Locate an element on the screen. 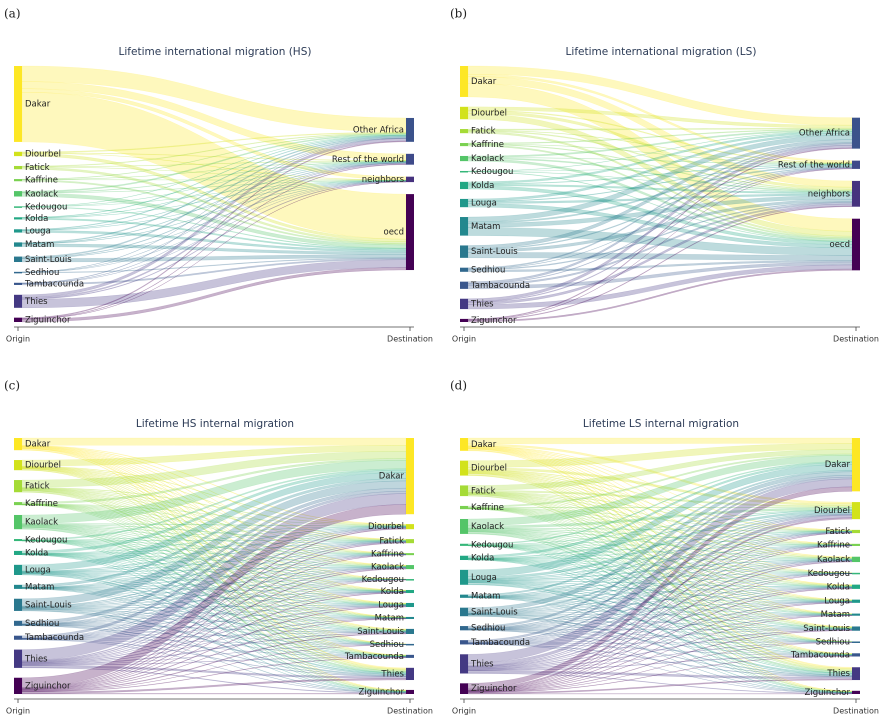  origin-label: Sedhiou is located at coordinates (42, 624).